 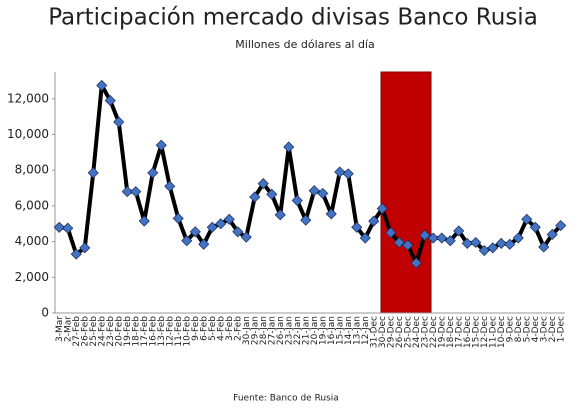 I want to click on x-tick-label: 18-Dec, so click(x=451, y=332).